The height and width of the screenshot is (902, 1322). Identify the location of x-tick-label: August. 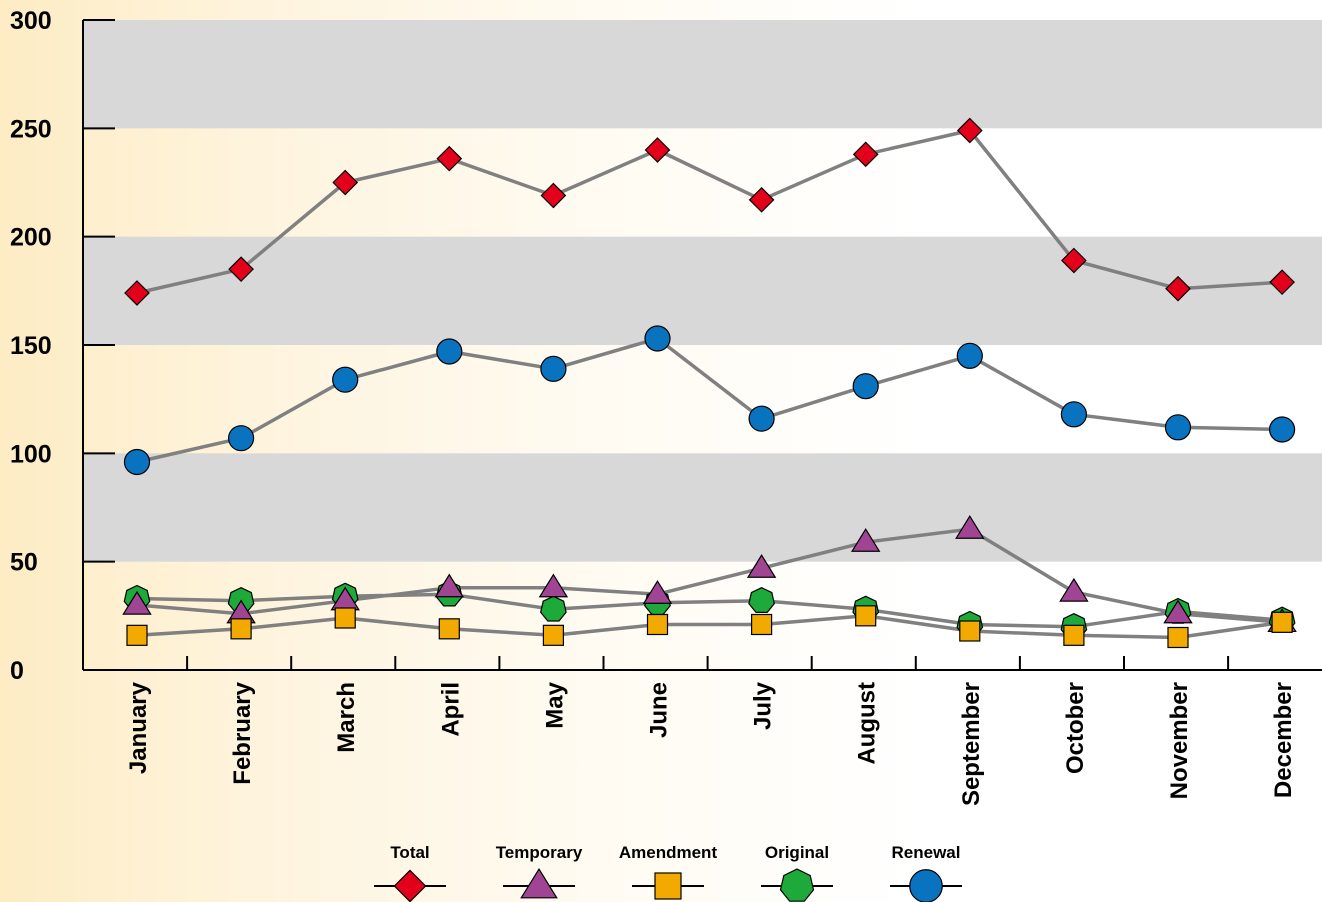
(867, 723).